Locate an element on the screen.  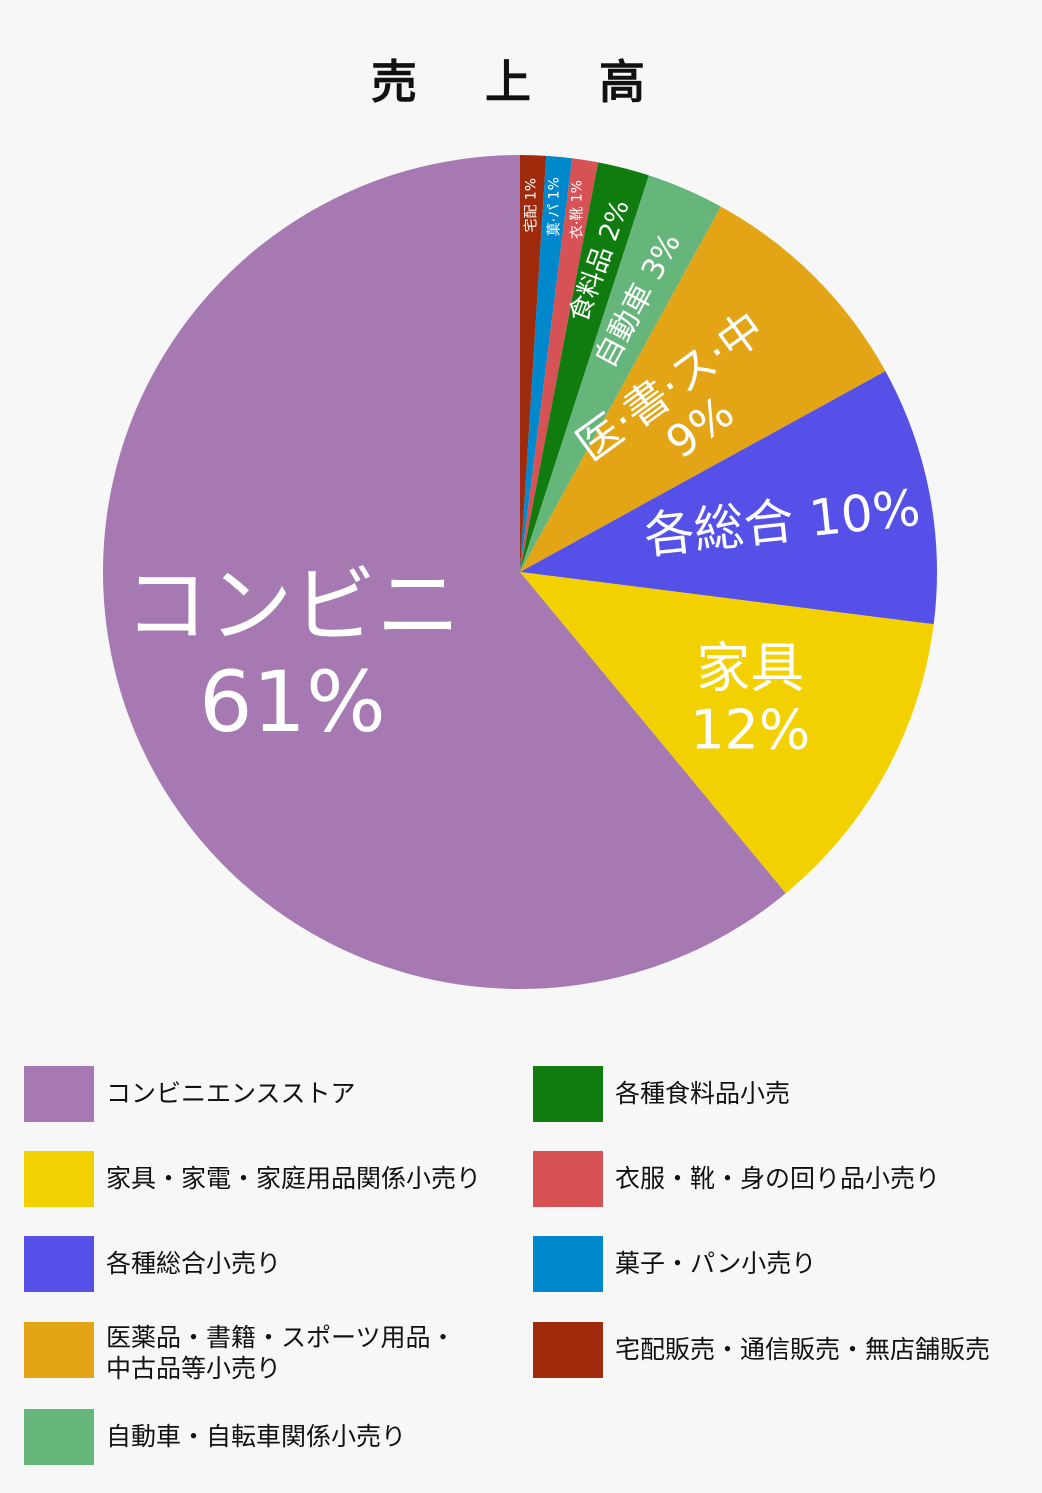
legend-item-jidosha: 自動車・自転車関係小売り is located at coordinates (215, 1437).